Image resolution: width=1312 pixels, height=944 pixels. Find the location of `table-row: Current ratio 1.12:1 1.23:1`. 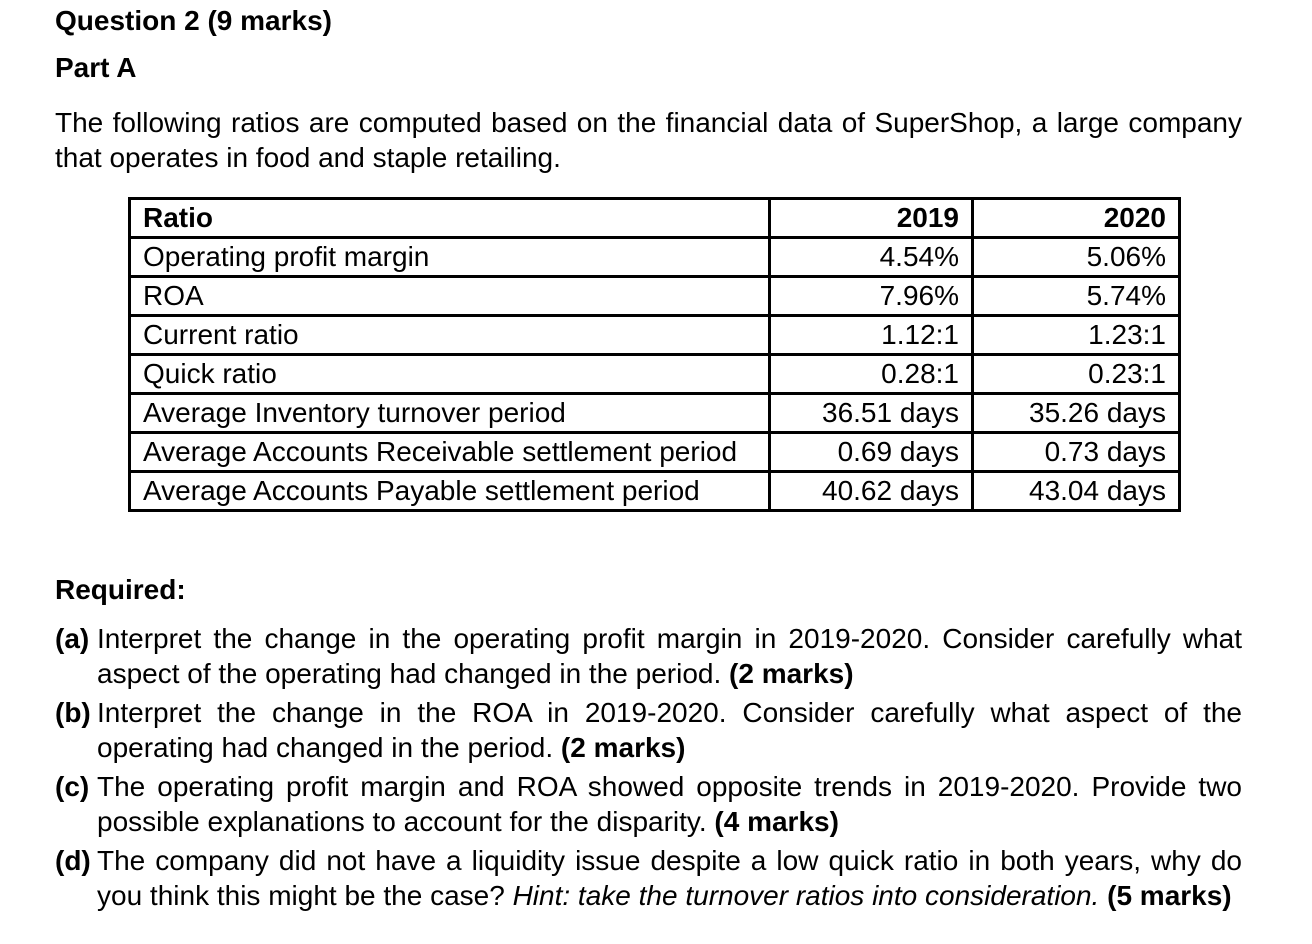

table-row: Current ratio 1.12:1 1.23:1 is located at coordinates (654, 335).